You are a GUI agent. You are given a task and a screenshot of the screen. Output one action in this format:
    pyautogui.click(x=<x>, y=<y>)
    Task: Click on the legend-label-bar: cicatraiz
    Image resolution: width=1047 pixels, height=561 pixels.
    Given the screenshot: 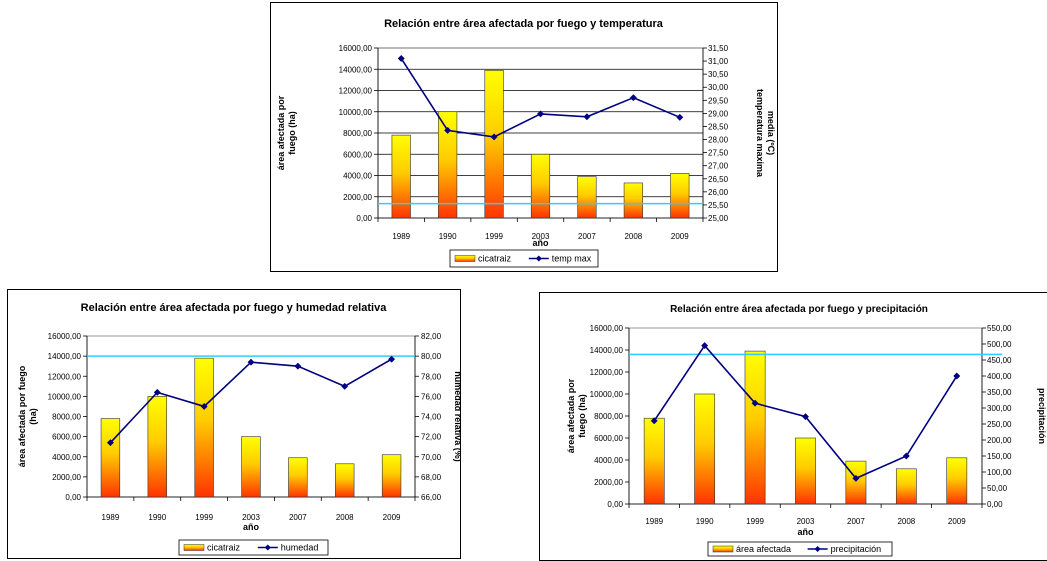 What is the action you would take?
    pyautogui.click(x=495, y=259)
    